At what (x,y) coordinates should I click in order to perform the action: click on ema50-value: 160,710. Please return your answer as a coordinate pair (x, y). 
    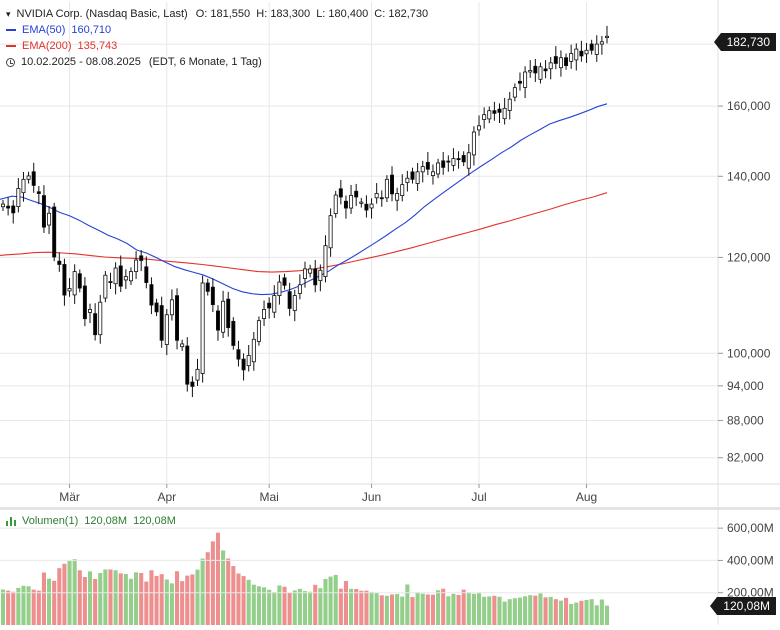
    Looking at the image, I should click on (91, 30).